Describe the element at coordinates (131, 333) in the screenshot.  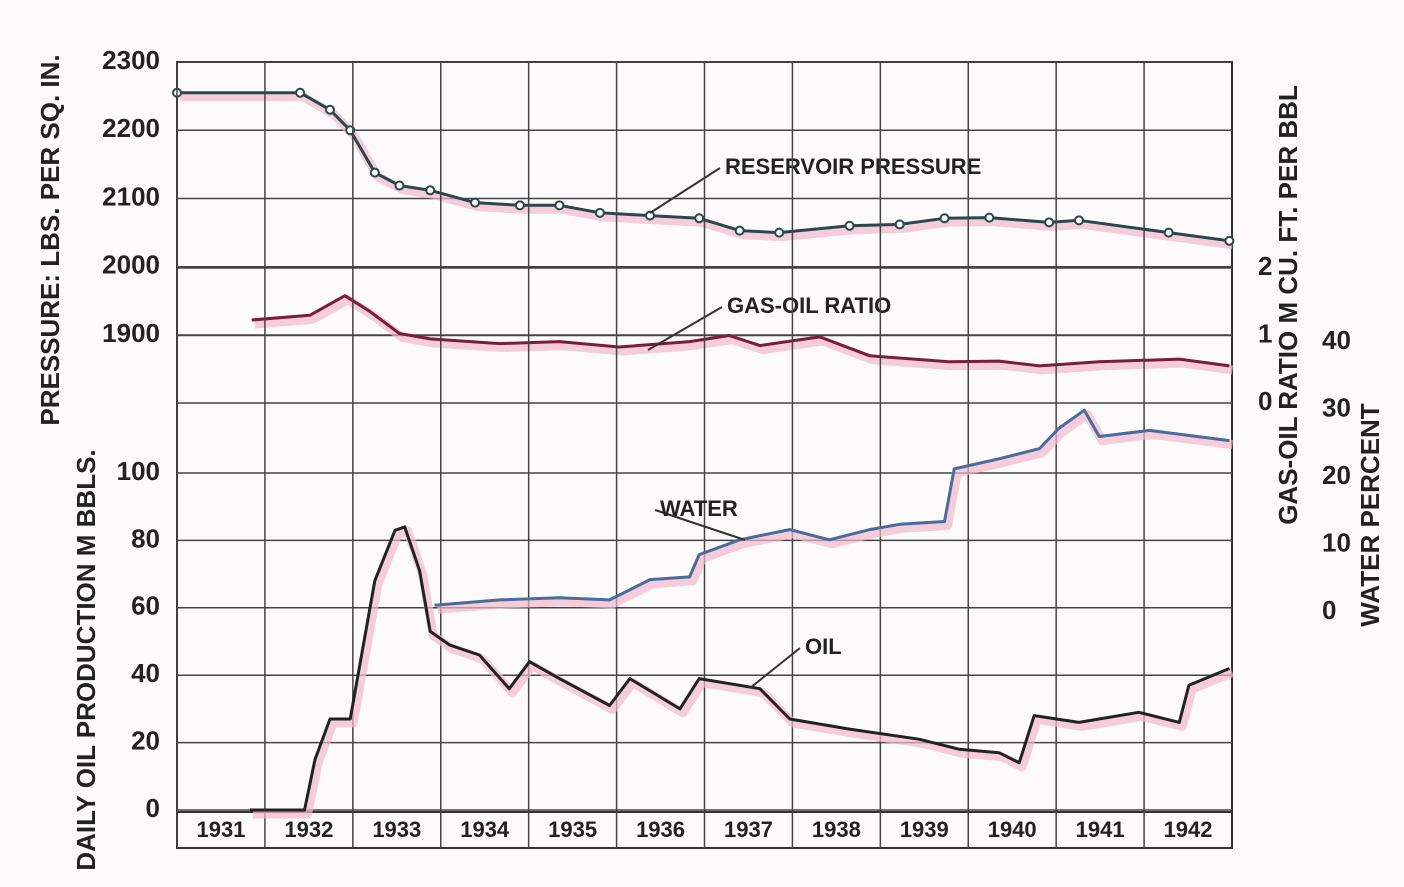
I see `y-tick-label: 1900` at that location.